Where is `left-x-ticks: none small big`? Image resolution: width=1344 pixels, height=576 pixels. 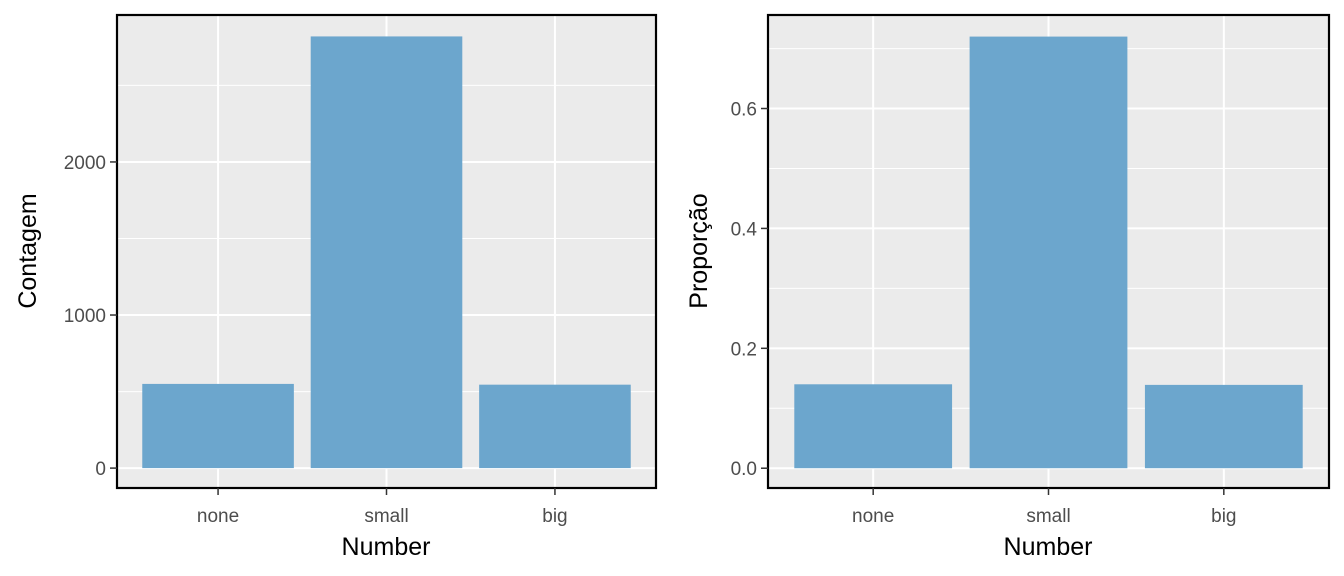 left-x-ticks: none small big is located at coordinates (382, 507).